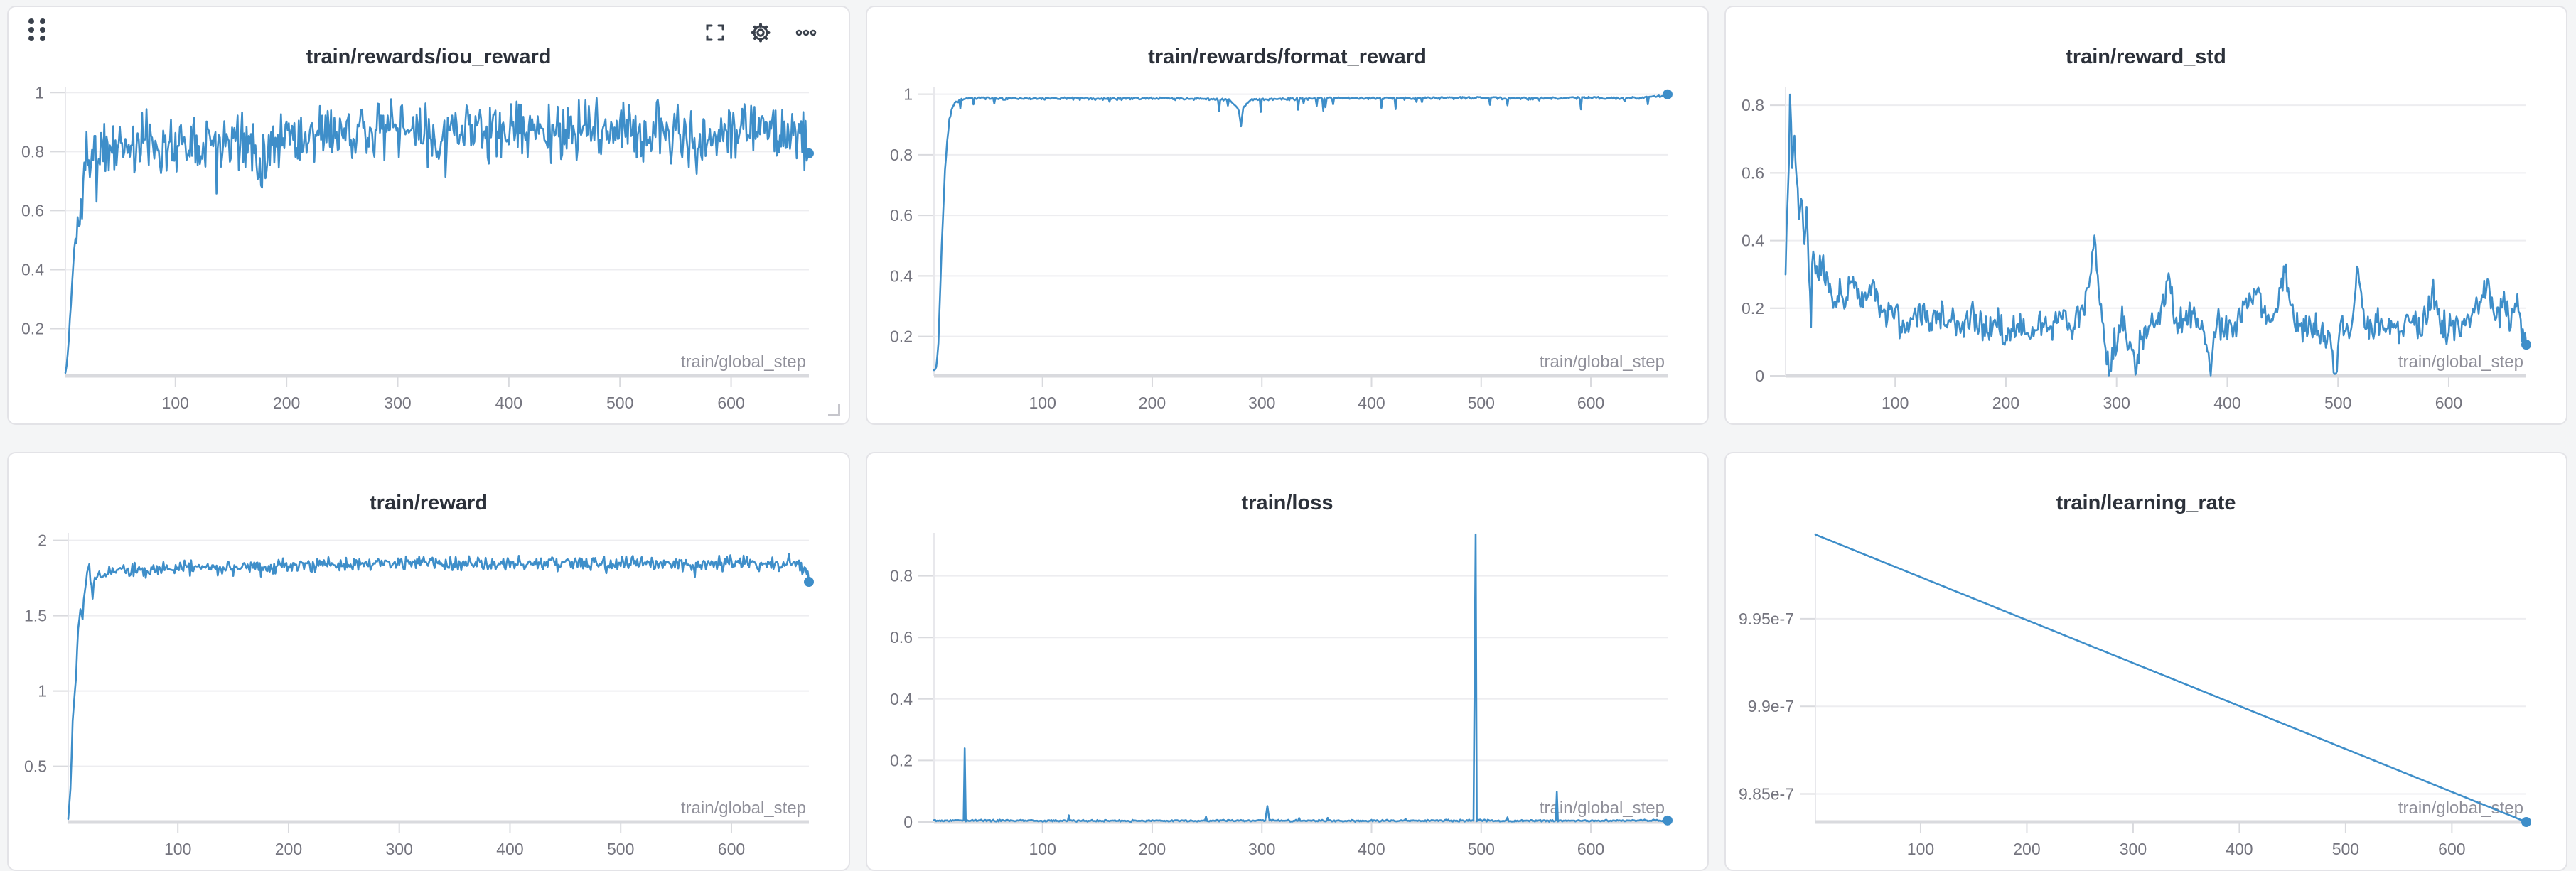 This screenshot has height=871, width=2576. What do you see at coordinates (715, 32) in the screenshot?
I see `fullscreen-icon` at bounding box center [715, 32].